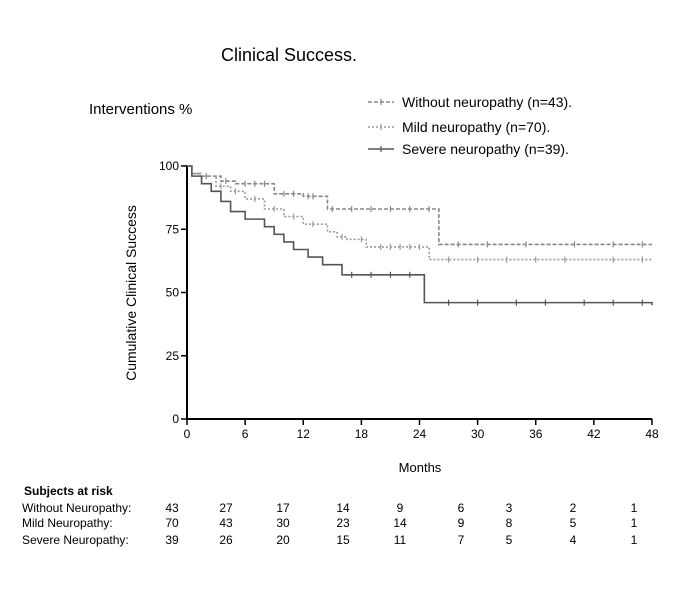 Image resolution: width=700 pixels, height=590 pixels. I want to click on x-tick-label: 18, so click(362, 434).